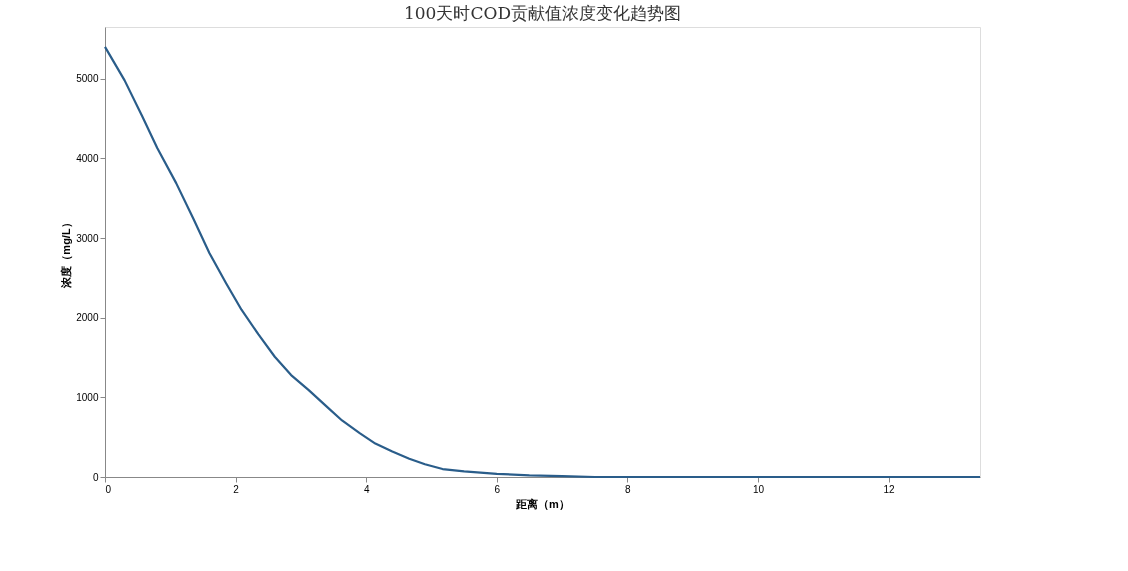  Describe the element at coordinates (87, 397) in the screenshot. I see `y-tick-label: 1000` at that location.